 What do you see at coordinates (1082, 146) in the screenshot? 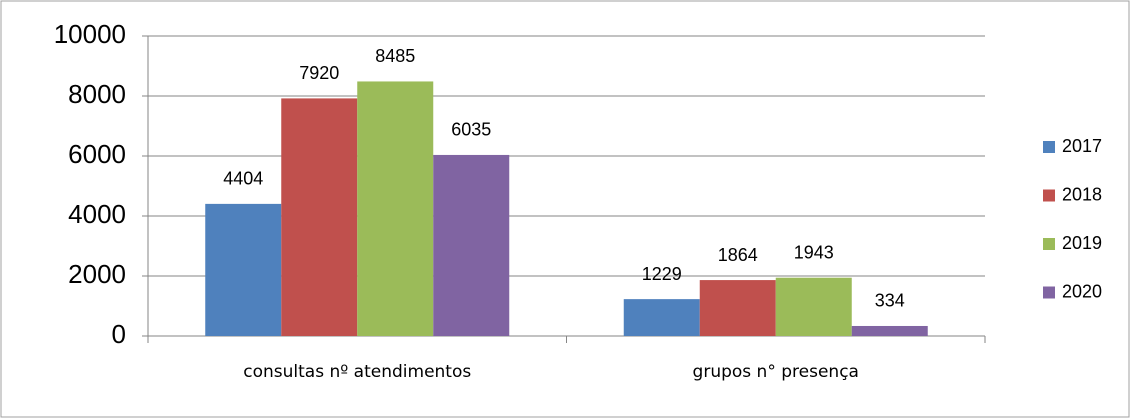
I see `legend-label: 2017` at bounding box center [1082, 146].